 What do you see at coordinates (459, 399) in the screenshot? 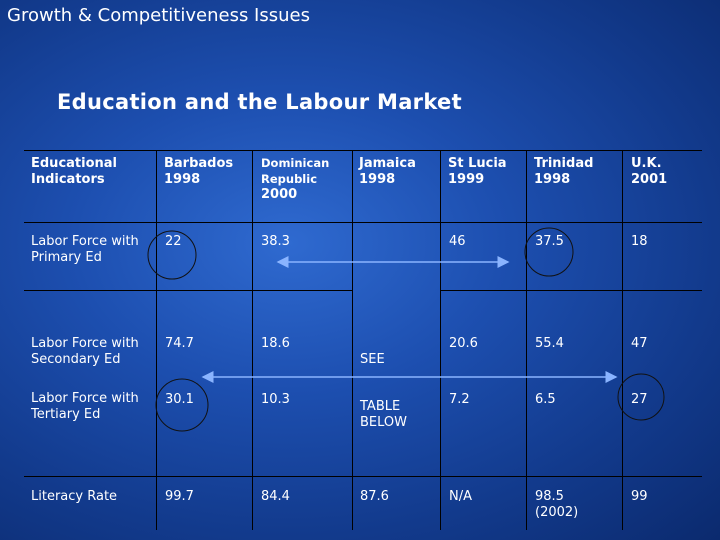
I see `cell-tertiary-st-lucia: 7.2` at bounding box center [459, 399].